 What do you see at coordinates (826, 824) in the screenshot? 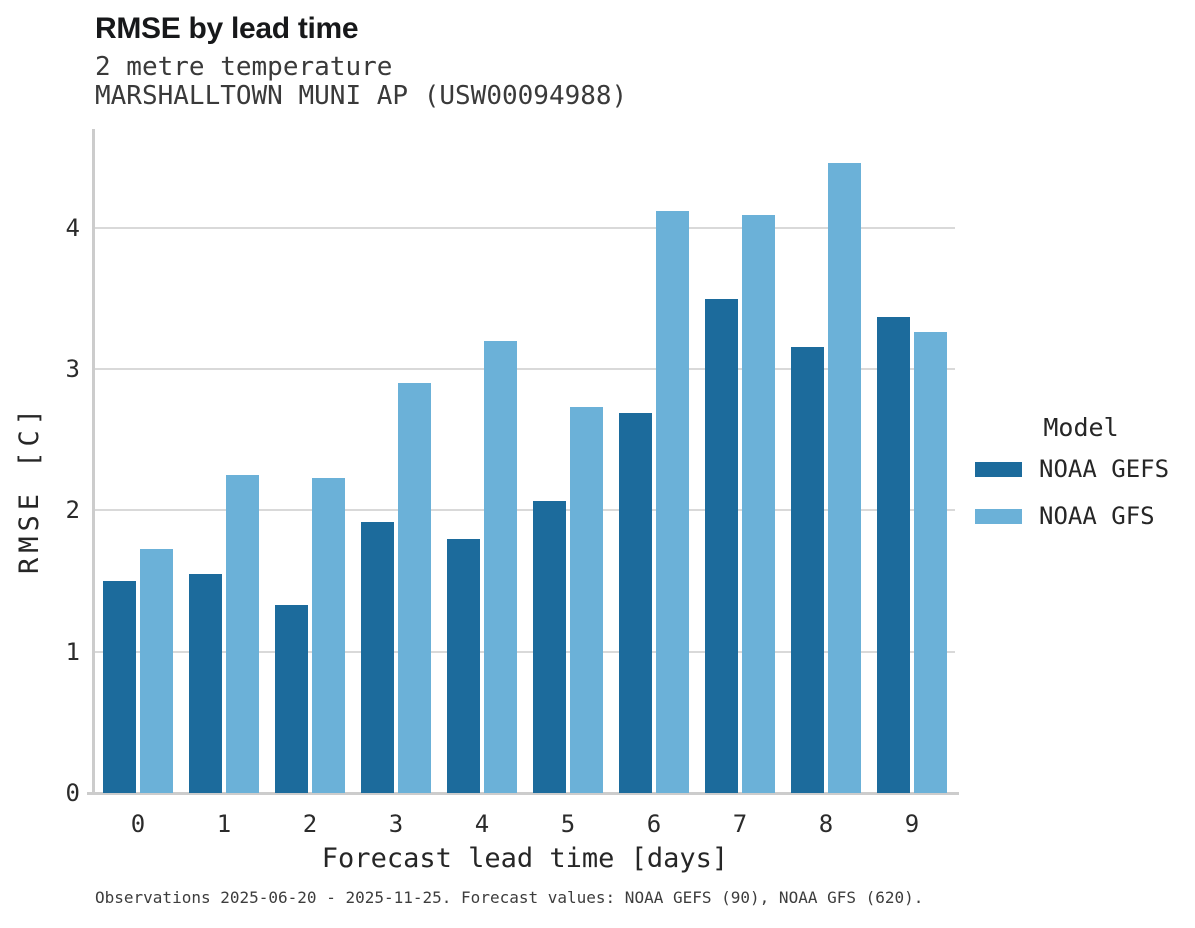
I see `x-tick-label-8: 8` at bounding box center [826, 824].